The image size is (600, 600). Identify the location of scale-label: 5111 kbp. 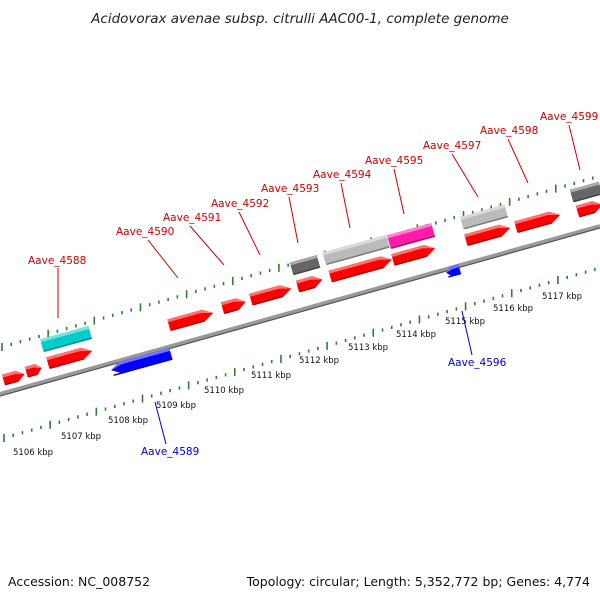
(271, 376).